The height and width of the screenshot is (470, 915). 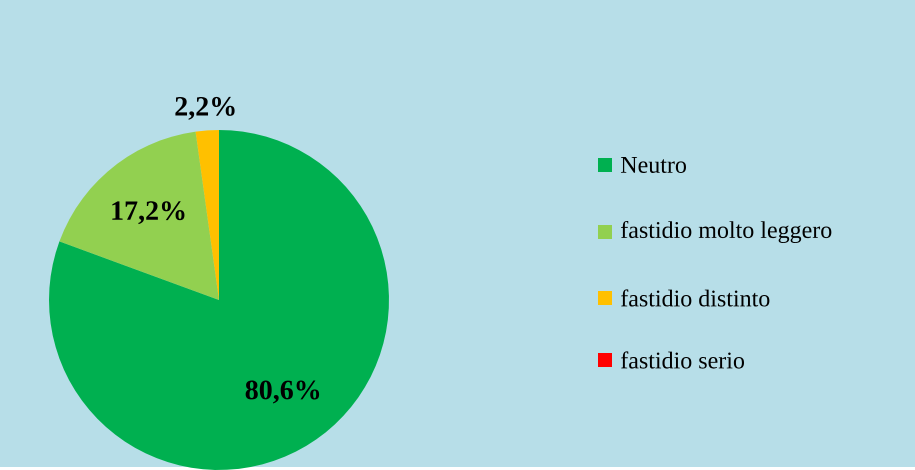 I want to click on legend-label: fastidio serio, so click(x=682, y=360).